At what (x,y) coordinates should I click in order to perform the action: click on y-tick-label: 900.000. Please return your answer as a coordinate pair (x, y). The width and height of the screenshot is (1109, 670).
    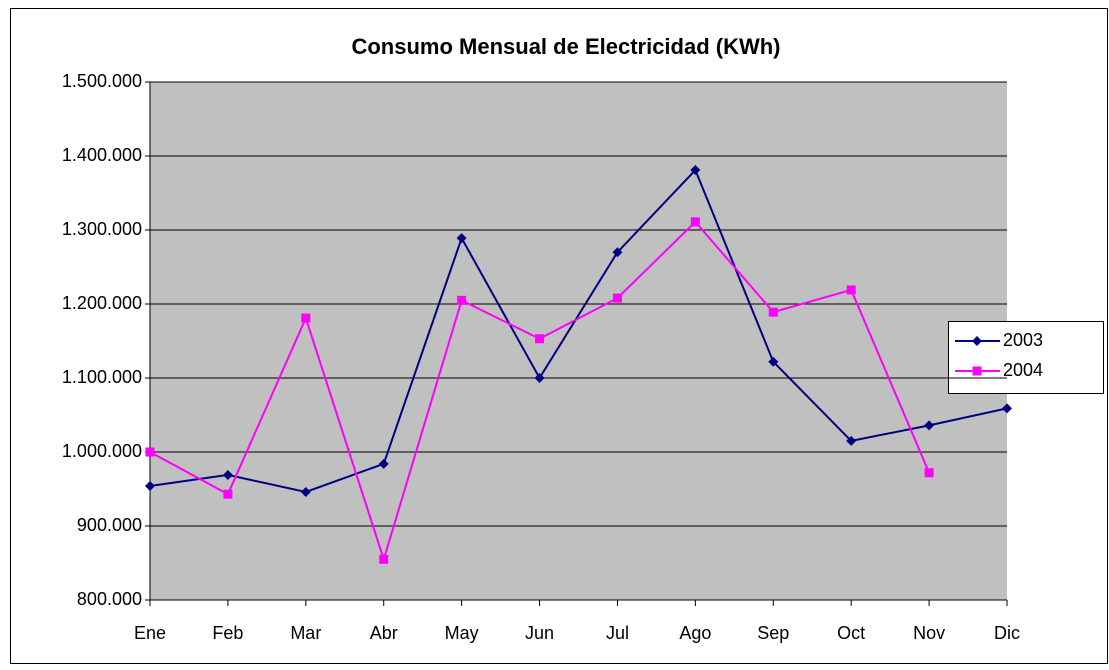
    Looking at the image, I should click on (109, 525).